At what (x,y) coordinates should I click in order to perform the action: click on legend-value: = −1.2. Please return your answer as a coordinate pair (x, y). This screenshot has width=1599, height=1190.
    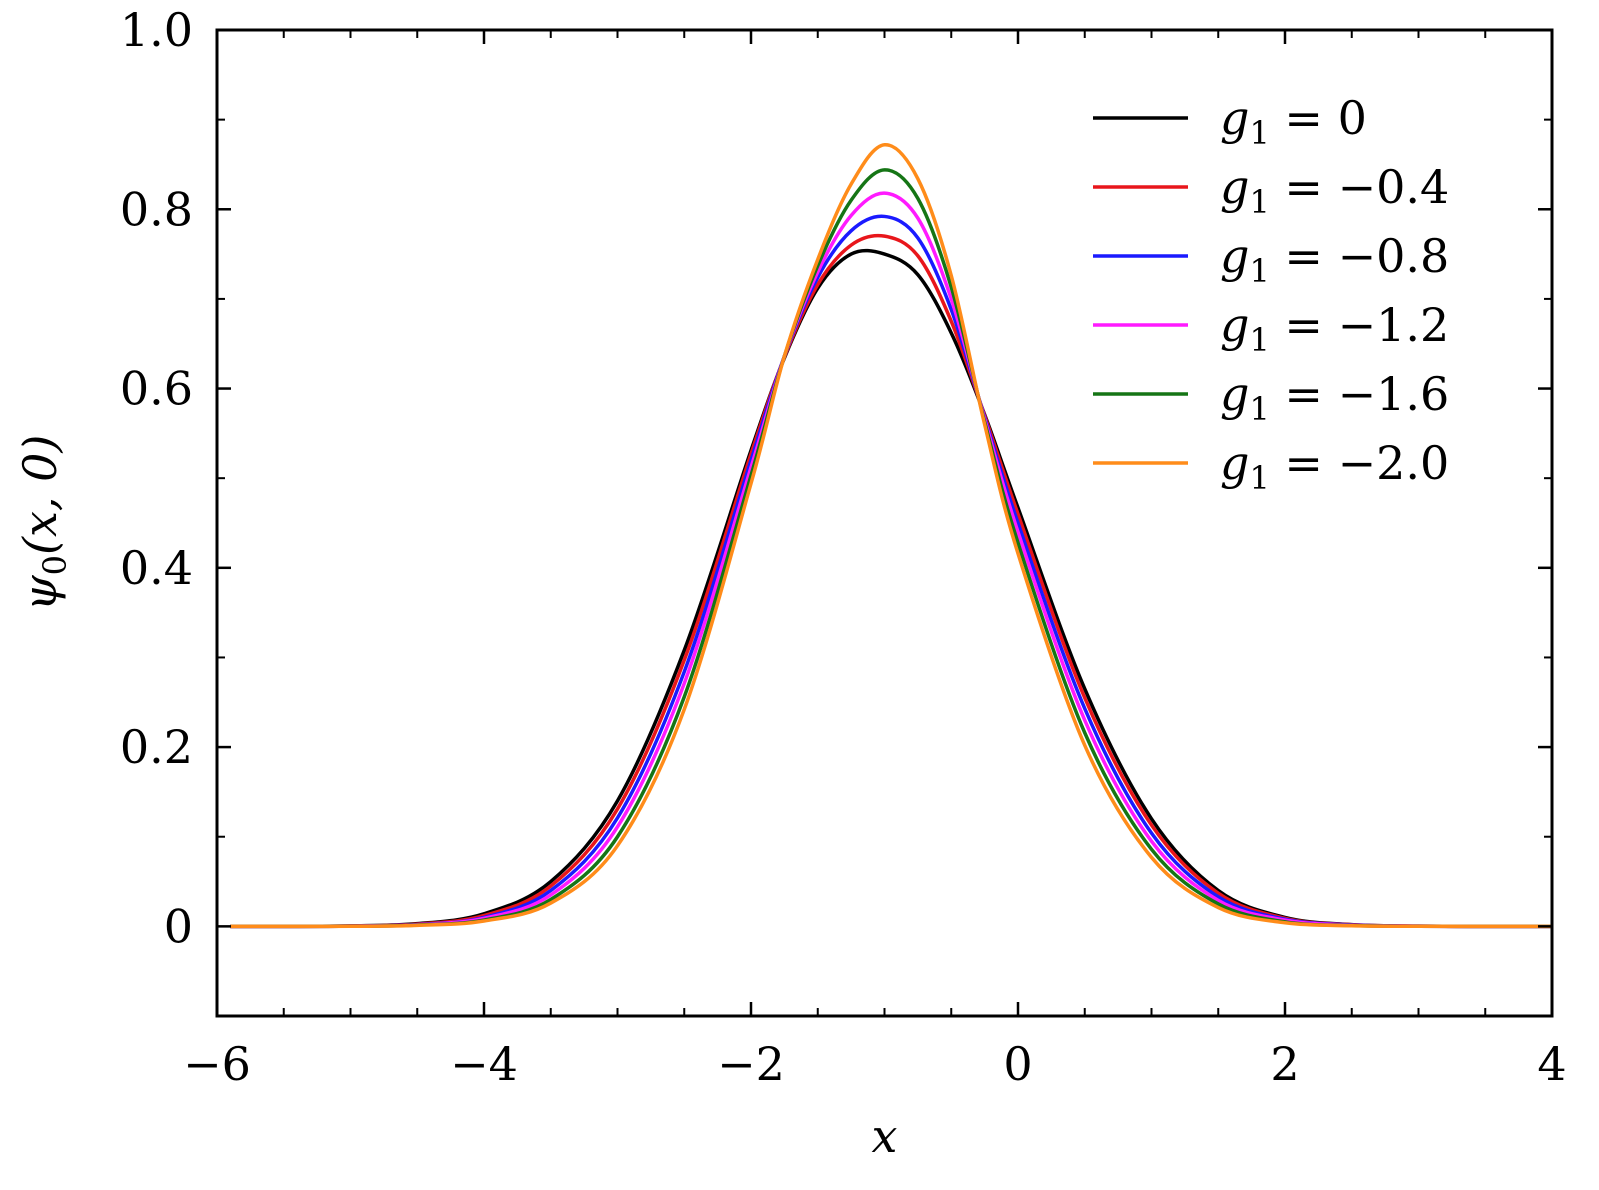
    Looking at the image, I should click on (1360, 325).